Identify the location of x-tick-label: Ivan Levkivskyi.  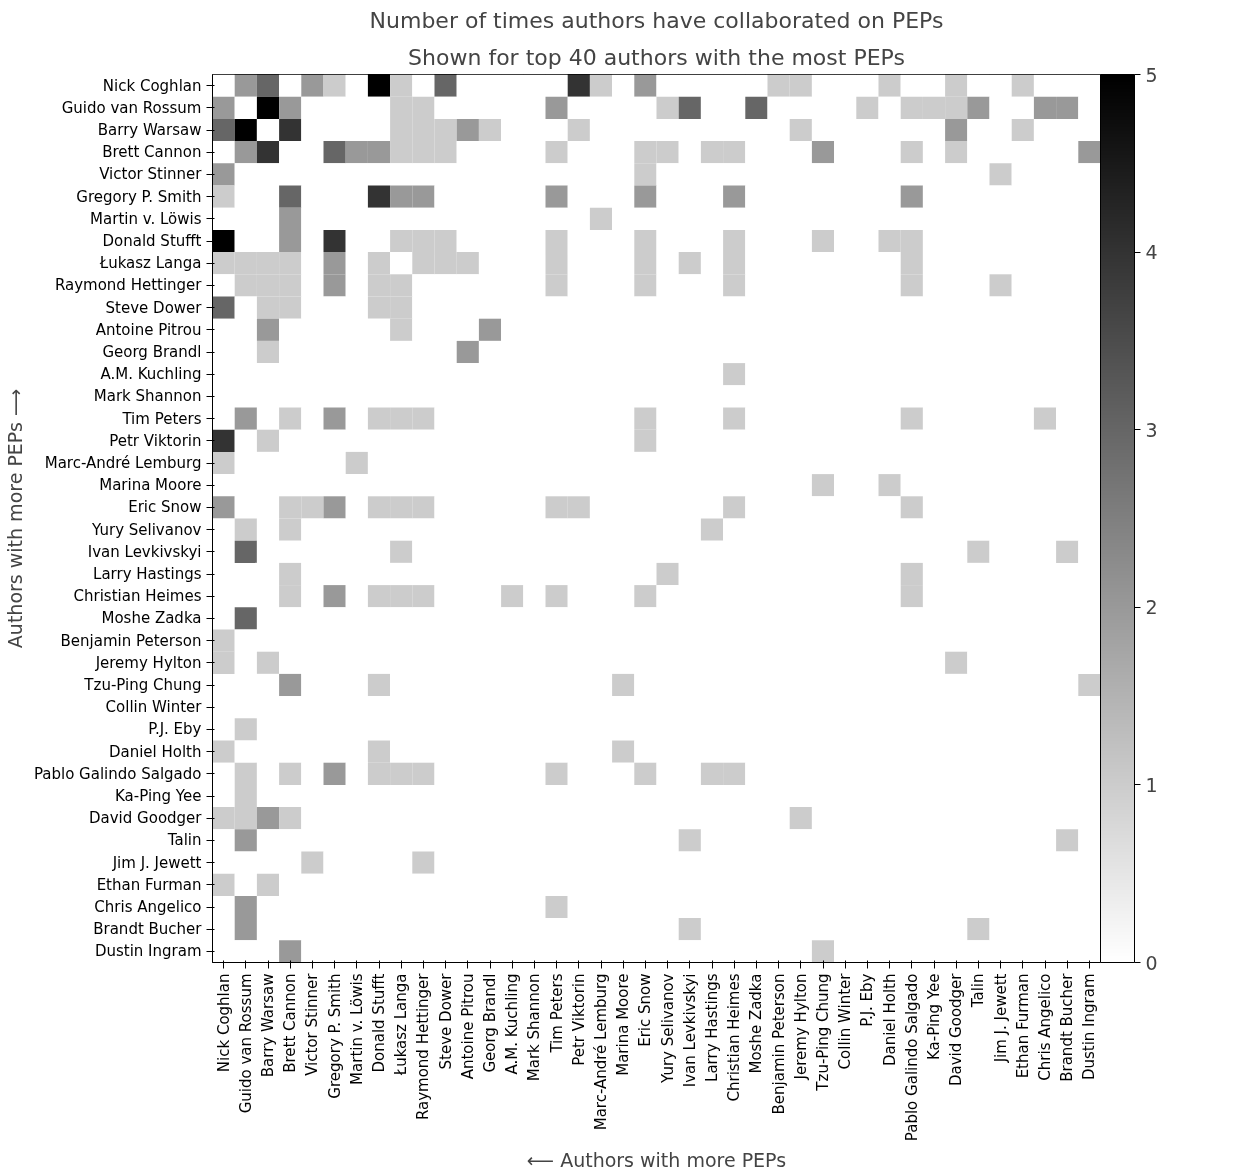
(689, 1030).